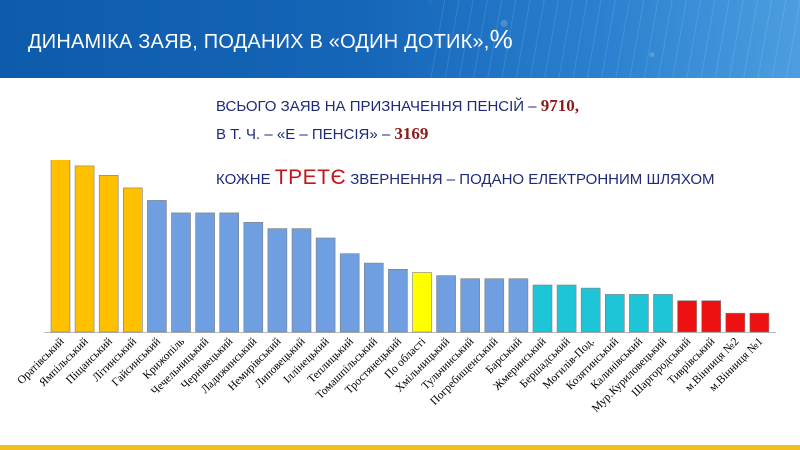  Describe the element at coordinates (376, 106) in the screenshot. I see `total-applications-label: ВСЬОГО ЗАЯВ НА ПРИЗНАЧЕННЯ ПЕНСІЙ –` at that location.